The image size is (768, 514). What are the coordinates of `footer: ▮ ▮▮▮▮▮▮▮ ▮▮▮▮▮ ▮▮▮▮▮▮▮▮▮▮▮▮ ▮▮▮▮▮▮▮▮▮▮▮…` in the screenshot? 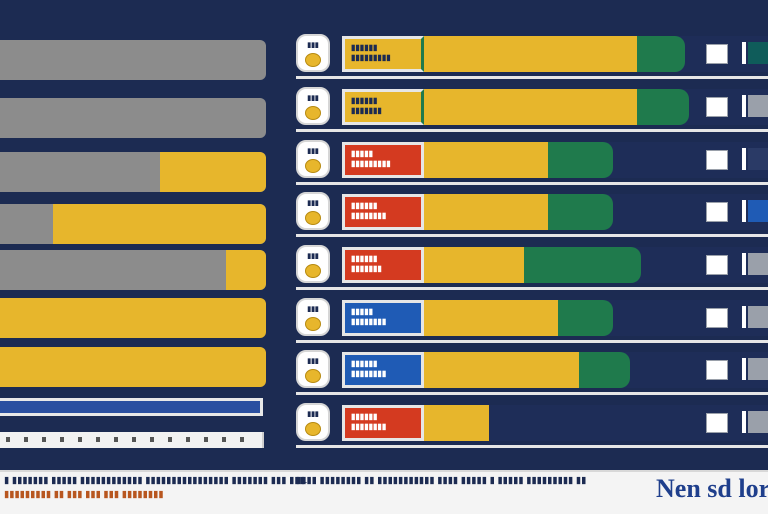 It's located at (384, 492).